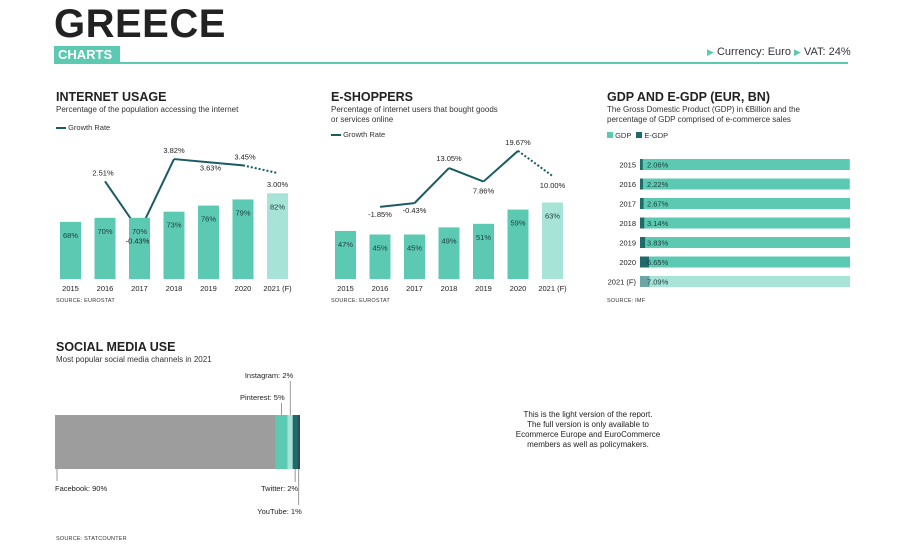  What do you see at coordinates (588, 434) in the screenshot?
I see `note-line-3: Ecommerce Europe and EuroCommerce` at bounding box center [588, 434].